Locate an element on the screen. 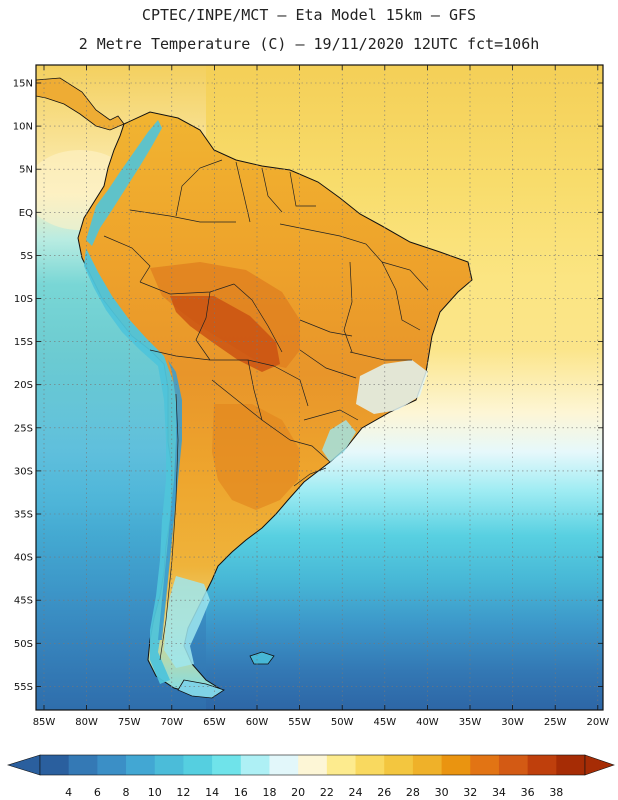  lat-label: 40S is located at coordinates (23, 558).